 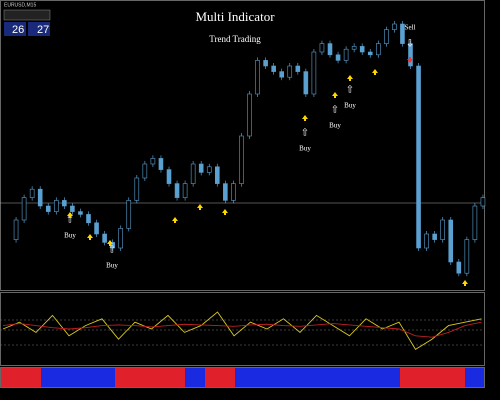 What do you see at coordinates (242, 377) in the screenshot?
I see `trend-bar` at bounding box center [242, 377].